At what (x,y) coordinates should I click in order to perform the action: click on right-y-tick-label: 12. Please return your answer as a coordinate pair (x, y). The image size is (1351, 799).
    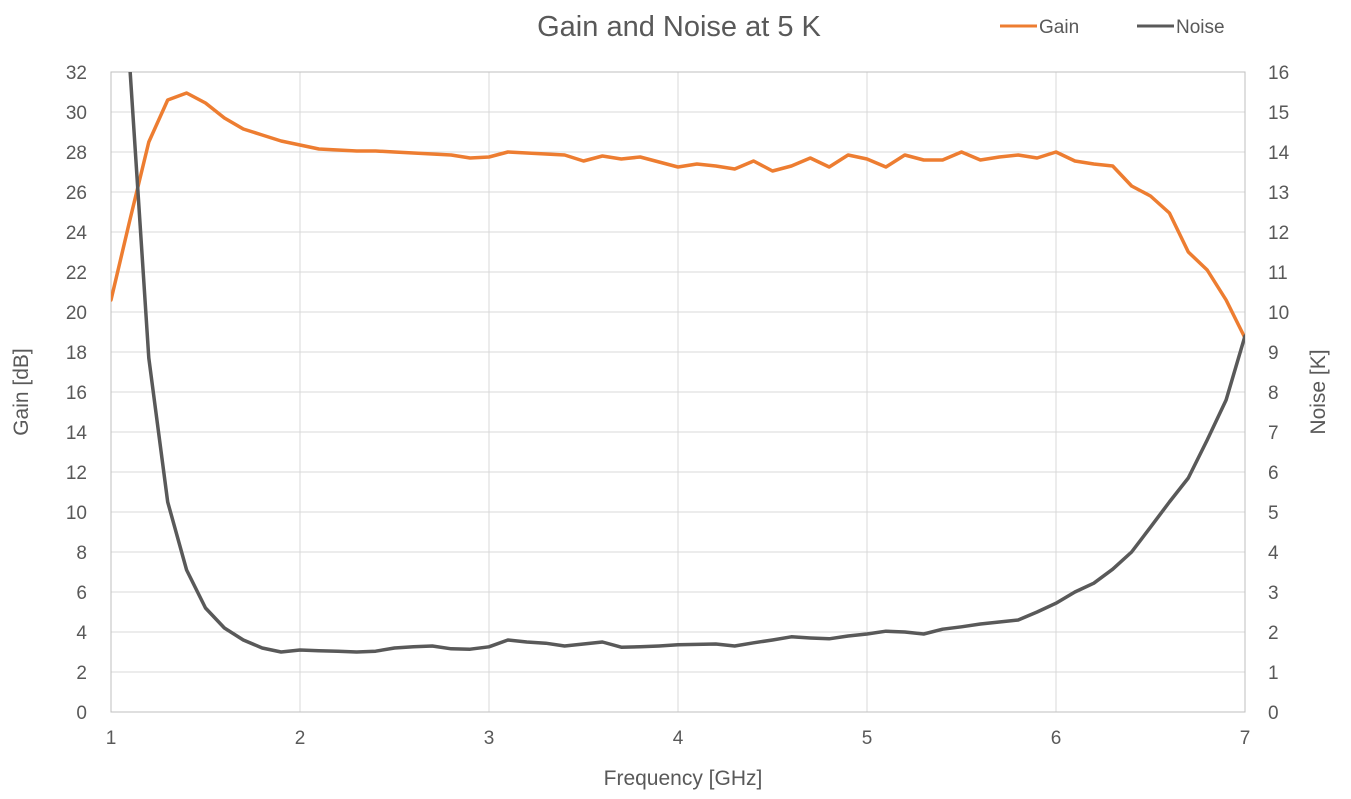
    Looking at the image, I should click on (1278, 233).